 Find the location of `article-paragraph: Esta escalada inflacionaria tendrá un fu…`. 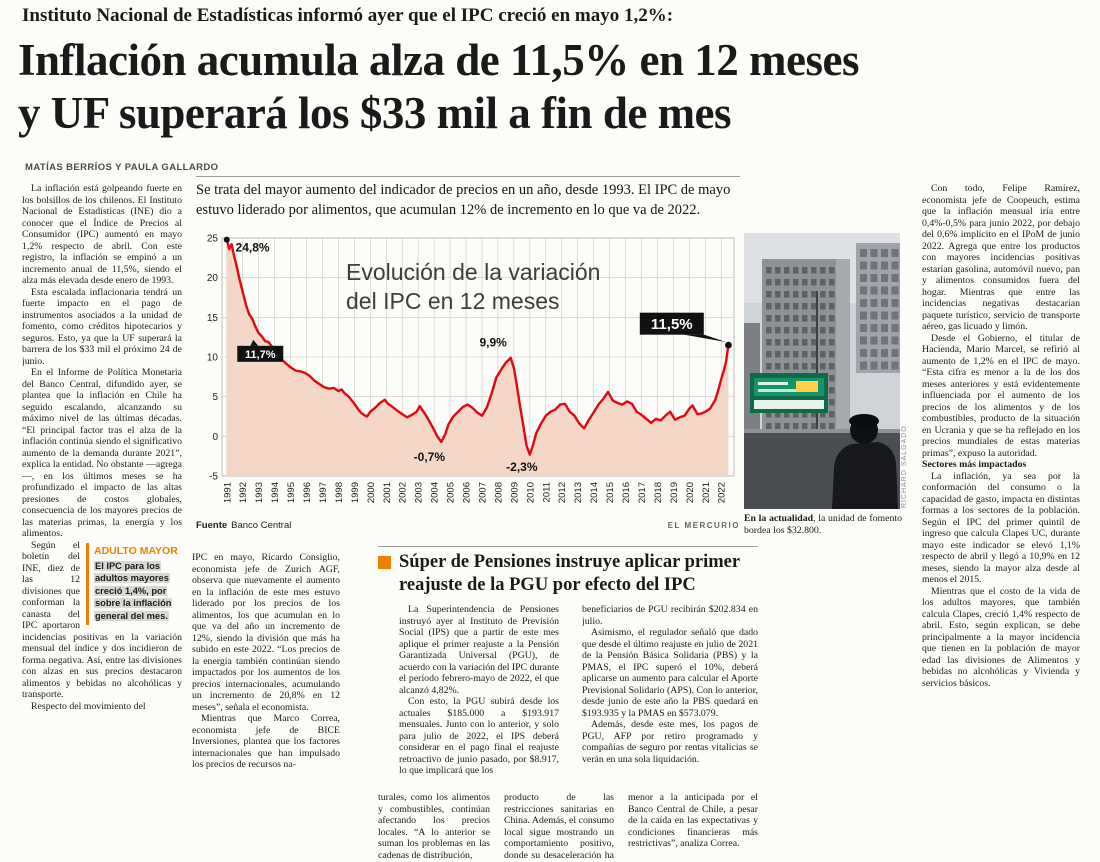

article-paragraph: Esta escalada inflacionaria tendrá un fu… is located at coordinates (102, 326).